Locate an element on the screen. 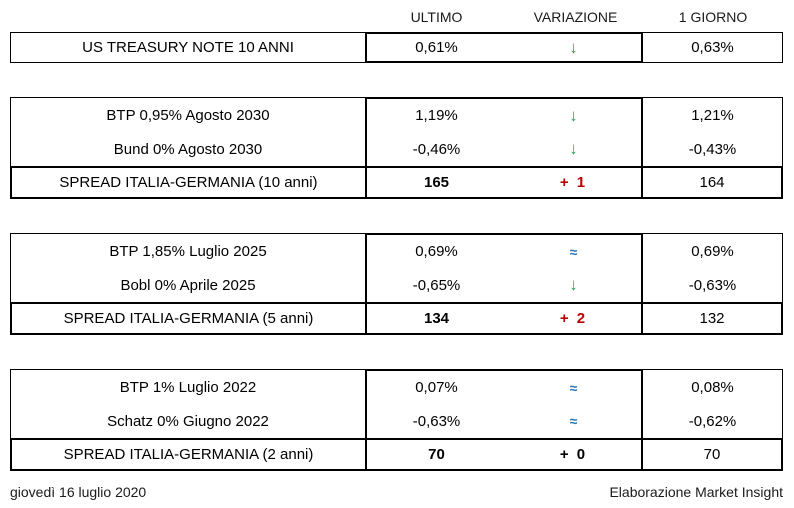 This screenshot has width=794, height=508. spread-label-cell: SPREAD ITALIA-GERMANIA (10 anni) is located at coordinates (187, 182).